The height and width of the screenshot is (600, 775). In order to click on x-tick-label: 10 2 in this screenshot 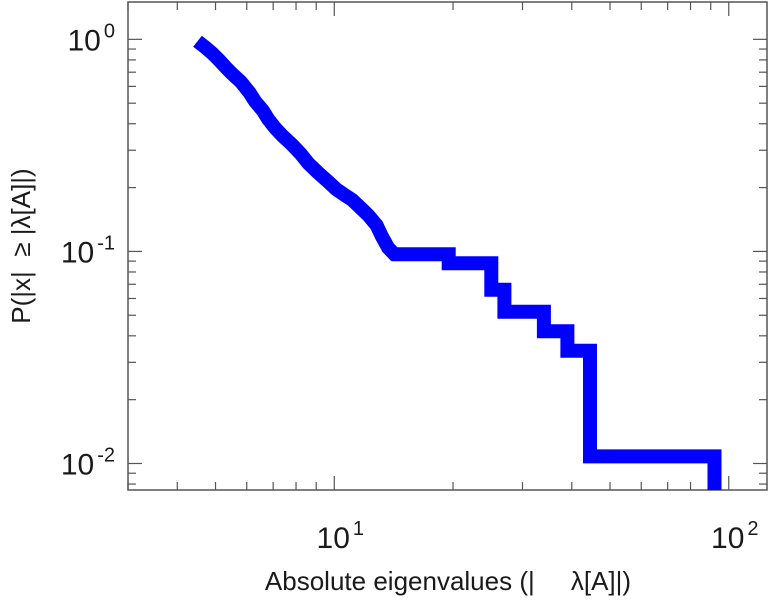, I will do `click(735, 536)`.